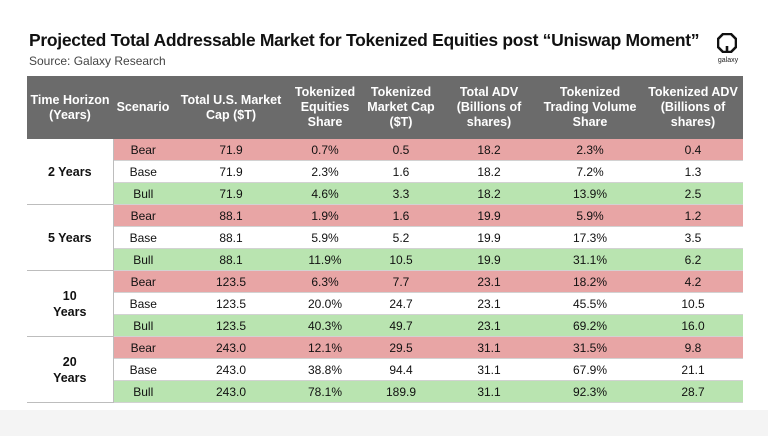 Image resolution: width=768 pixels, height=436 pixels. Describe the element at coordinates (590, 193) in the screenshot. I see `value-cell: 13.9%` at that location.